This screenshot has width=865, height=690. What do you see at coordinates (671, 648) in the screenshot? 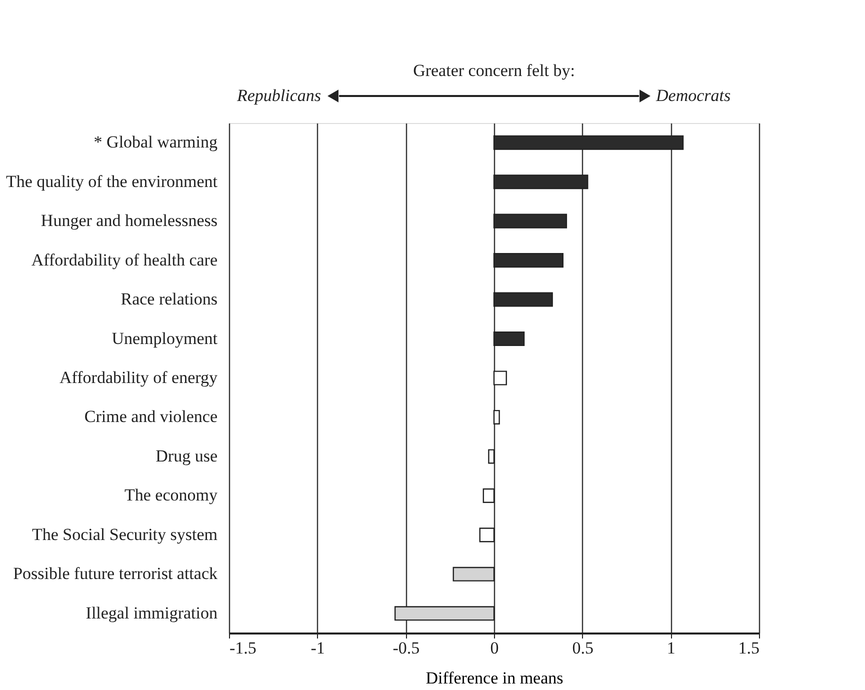
I see `x-tick-label: 1` at bounding box center [671, 648].